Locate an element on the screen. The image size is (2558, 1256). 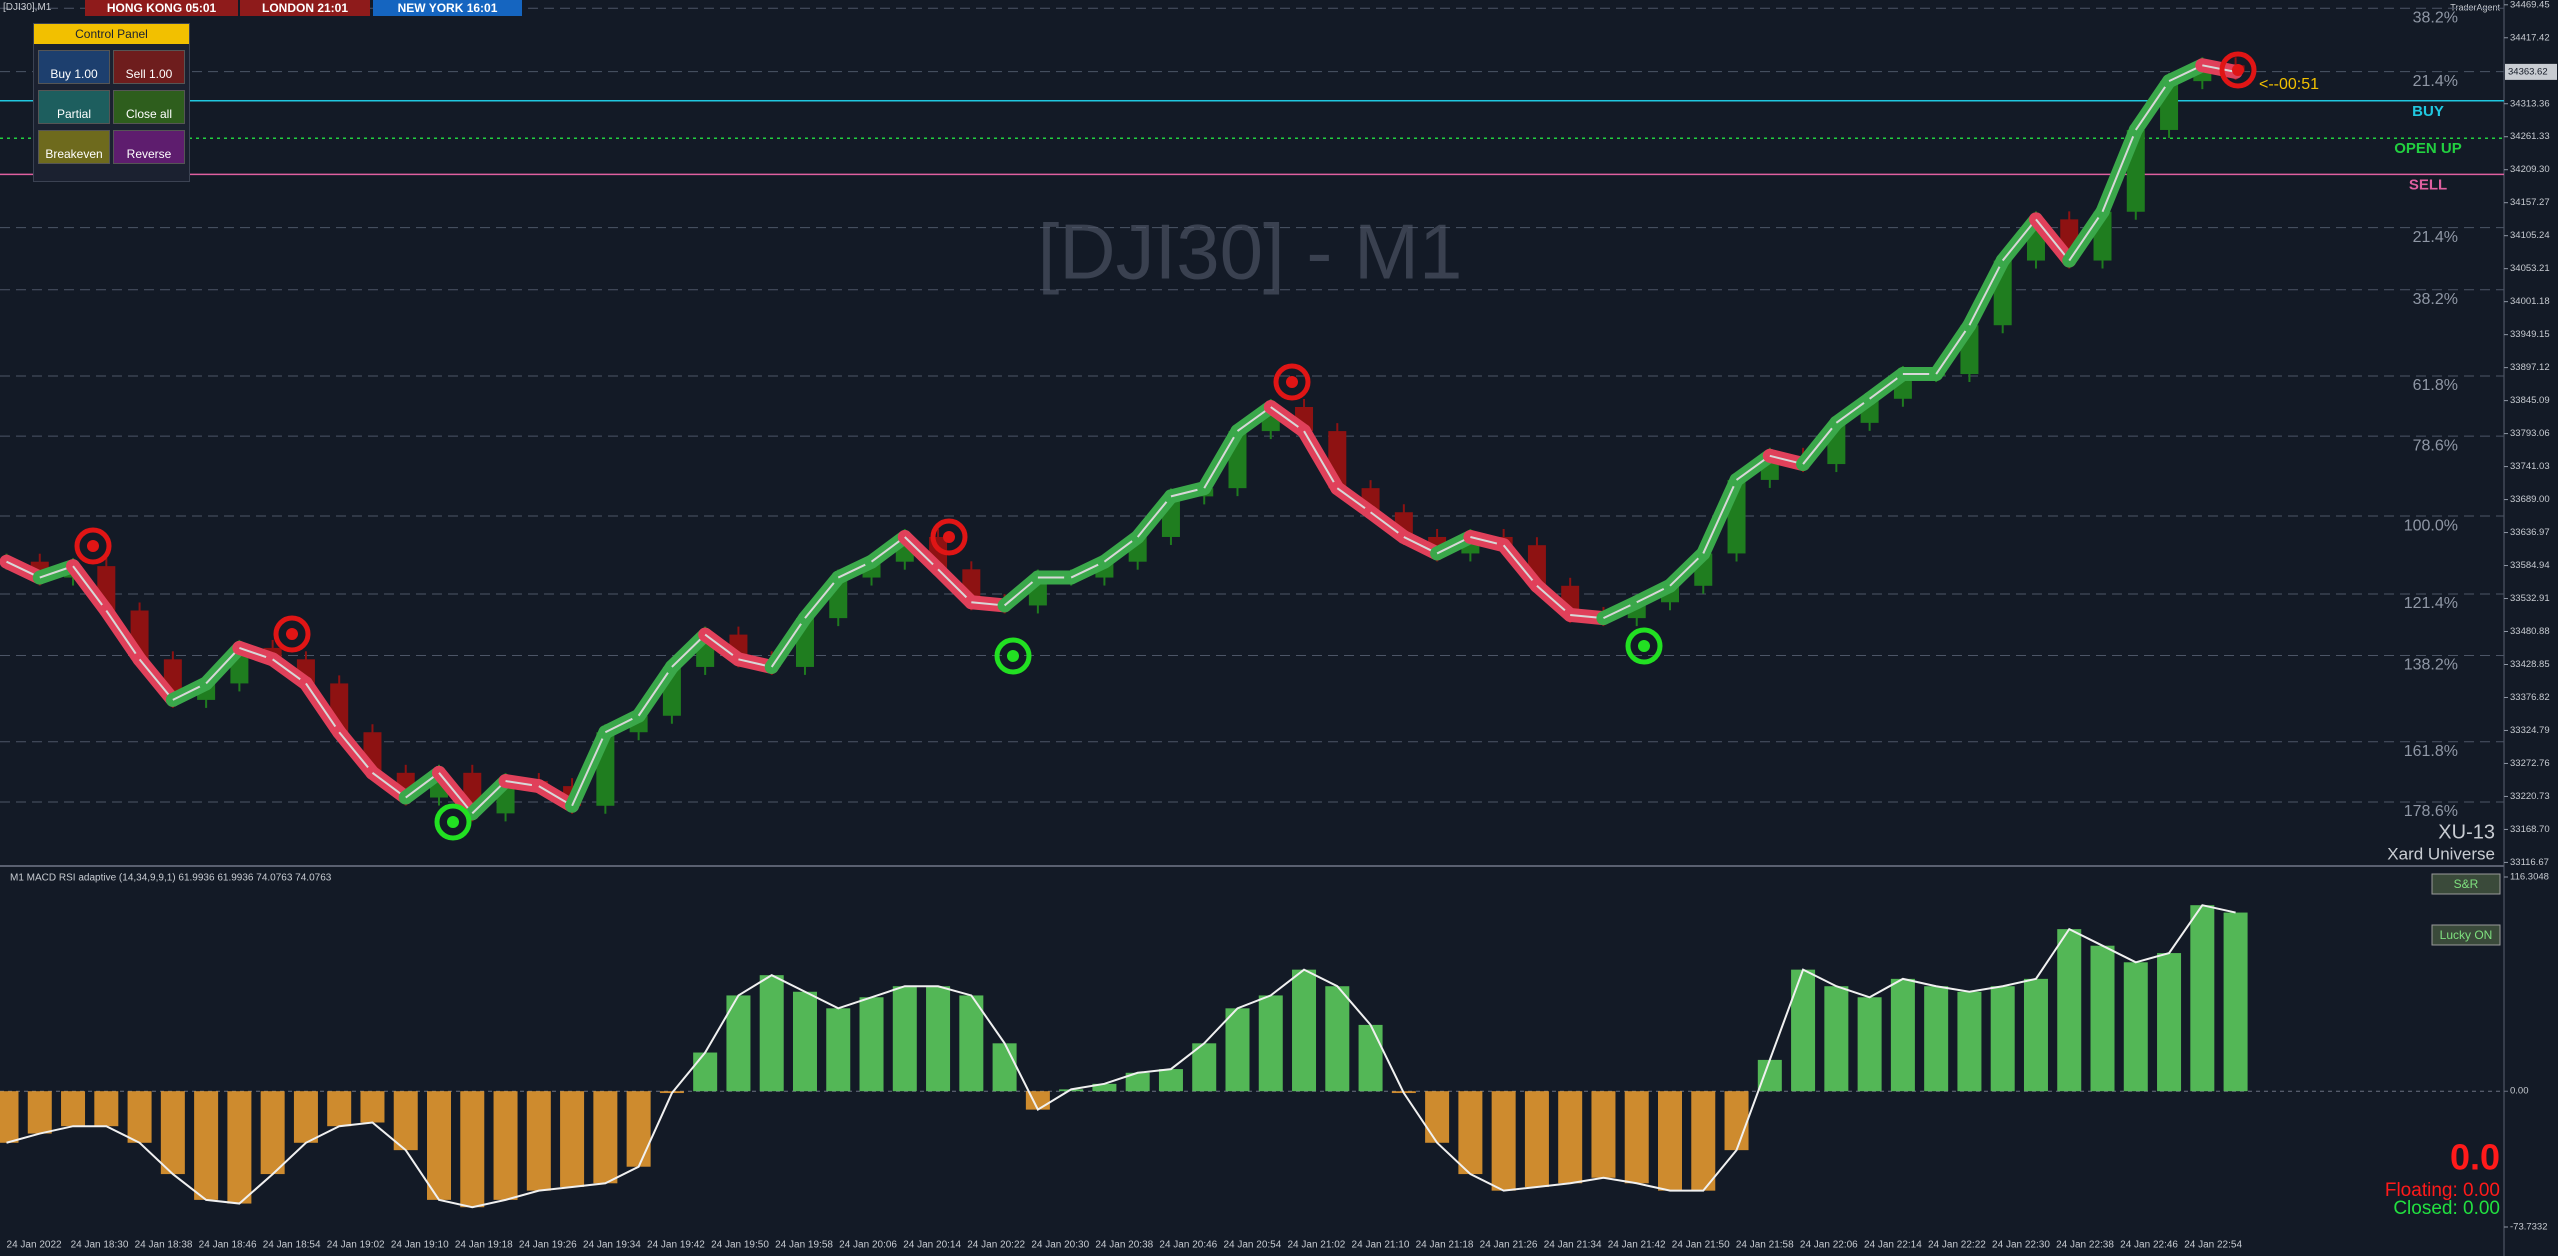
x-tick-label: 24 Jan 22:22 is located at coordinates (1957, 1245).